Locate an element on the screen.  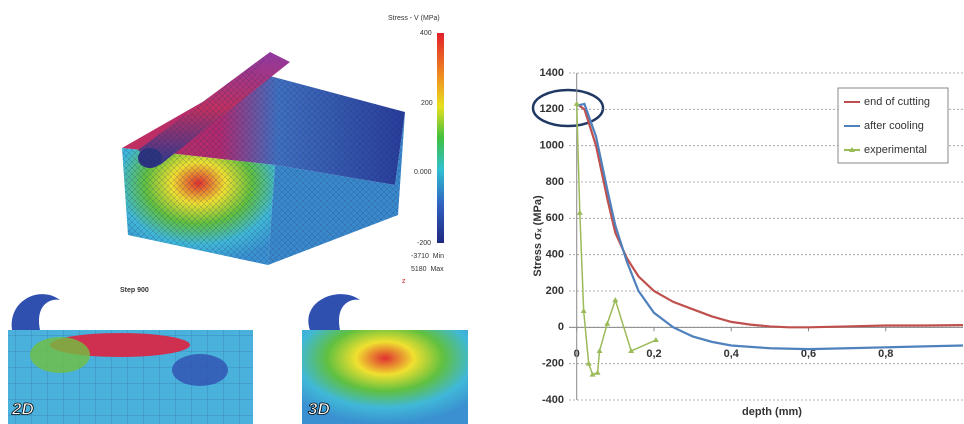
highlight-ellipse is located at coordinates (568, 108).